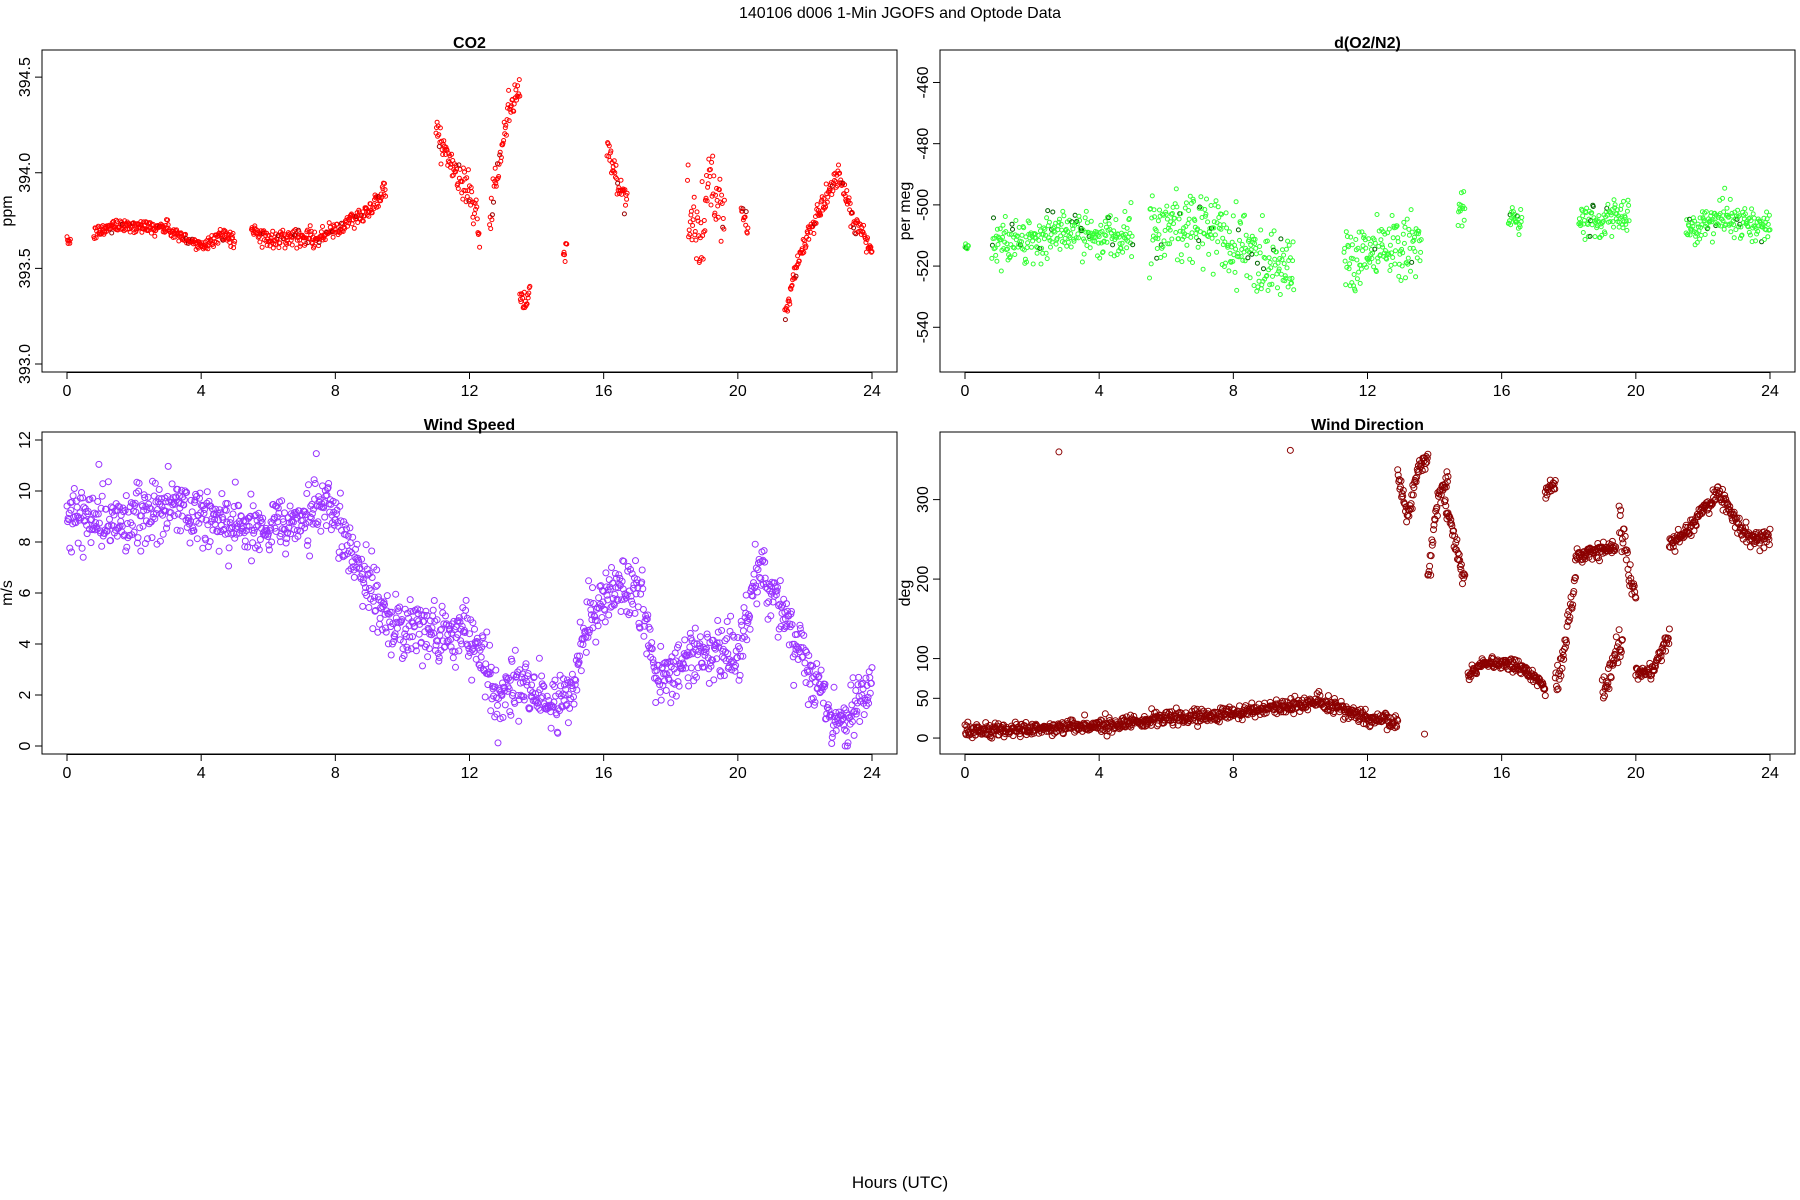 The height and width of the screenshot is (1200, 1800). I want to click on x-tick-label: 20, so click(1636, 391).